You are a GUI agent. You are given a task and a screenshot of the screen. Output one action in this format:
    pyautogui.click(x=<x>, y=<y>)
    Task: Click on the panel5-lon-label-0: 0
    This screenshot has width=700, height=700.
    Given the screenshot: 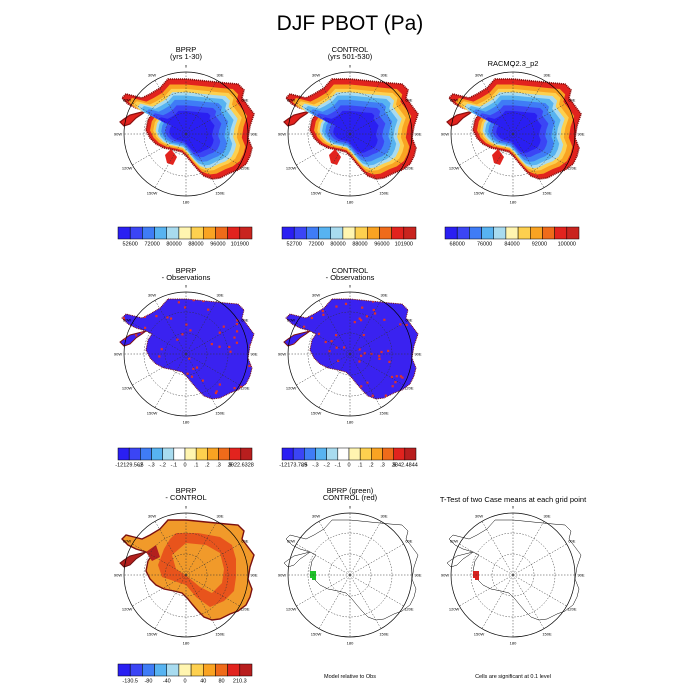 What is the action you would take?
    pyautogui.click(x=350, y=285)
    